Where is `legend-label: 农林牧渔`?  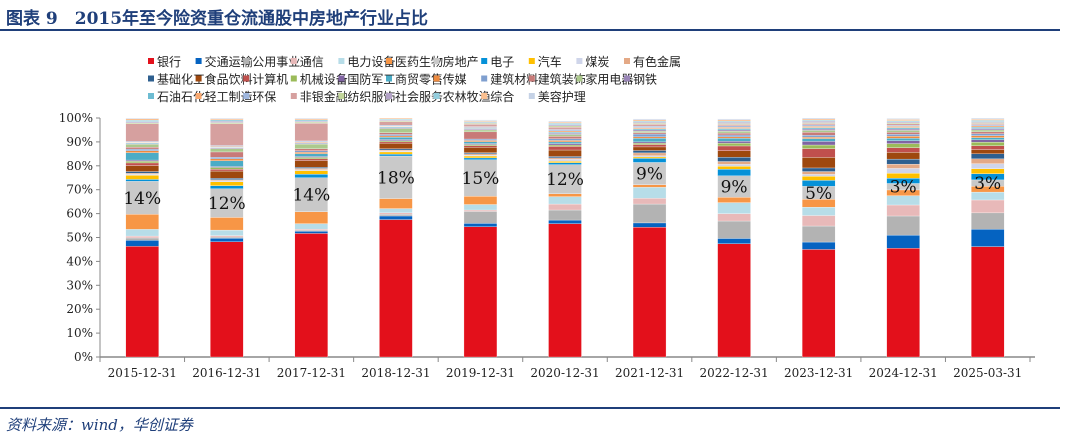
legend-label: 农林牧渔 is located at coordinates (467, 97).